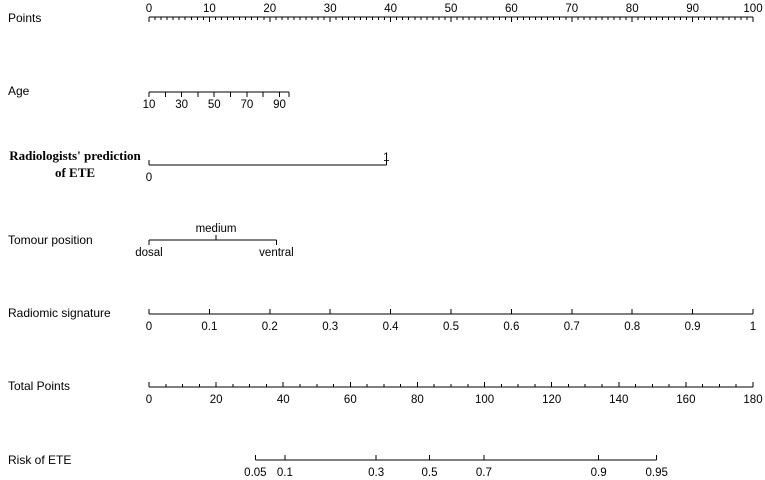 The image size is (765, 480). Describe the element at coordinates (149, 400) in the screenshot. I see `total-tick-label: 0` at that location.